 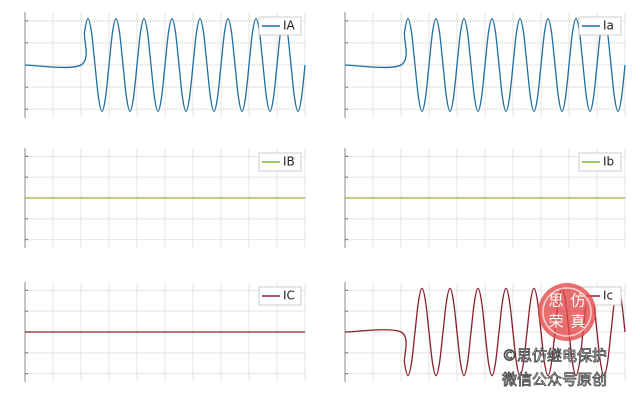 I want to click on watermark-text: 微信公众号原创, so click(x=554, y=380).